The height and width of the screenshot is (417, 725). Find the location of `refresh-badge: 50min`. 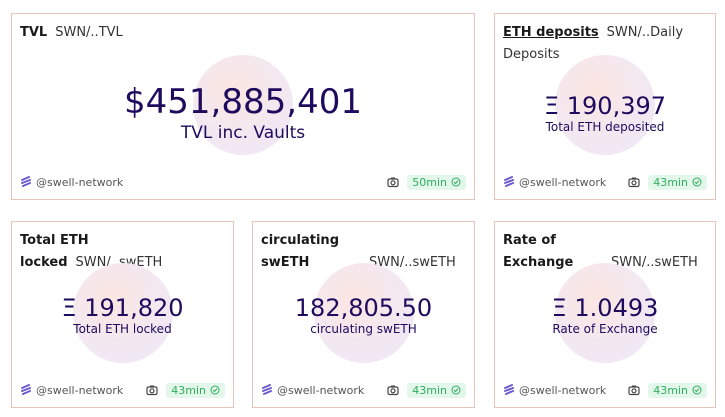

refresh-badge: 50min is located at coordinates (436, 182).